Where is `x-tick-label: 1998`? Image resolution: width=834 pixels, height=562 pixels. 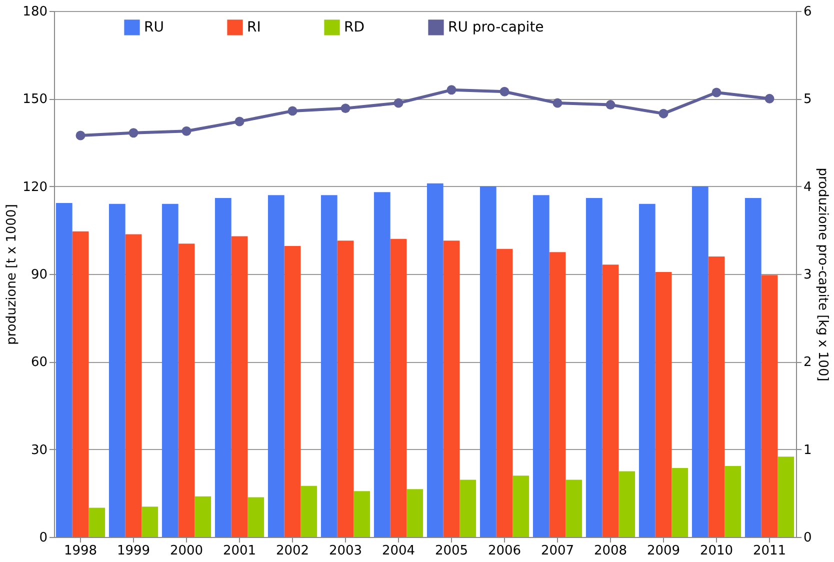
x-tick-label: 1998 is located at coordinates (81, 551).